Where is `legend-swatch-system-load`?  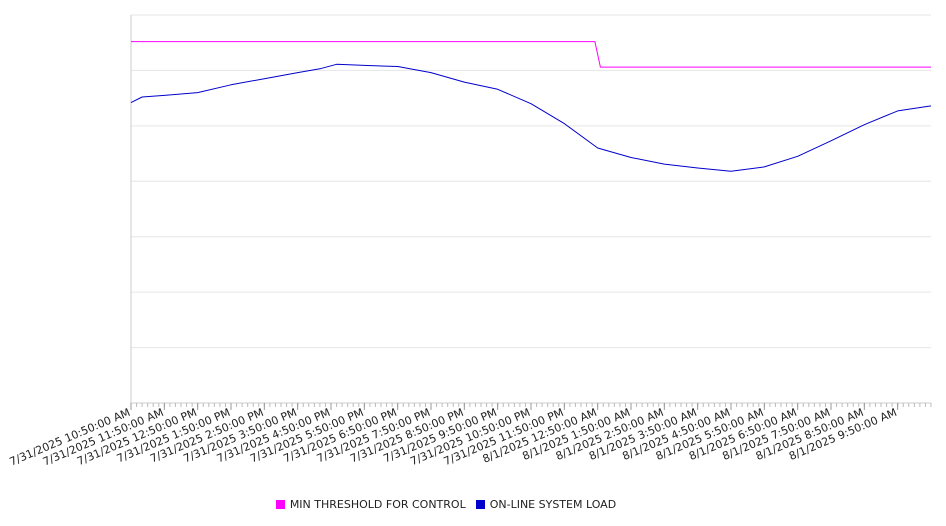
legend-swatch-system-load is located at coordinates (480, 504).